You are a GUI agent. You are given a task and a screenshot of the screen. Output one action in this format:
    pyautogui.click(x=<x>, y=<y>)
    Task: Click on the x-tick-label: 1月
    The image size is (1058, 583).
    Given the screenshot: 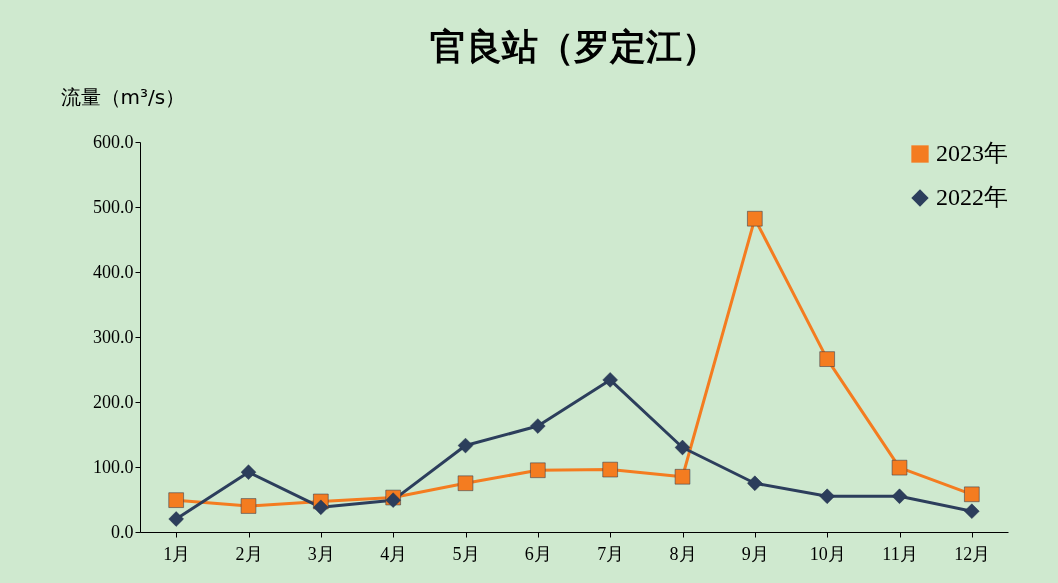 What is the action you would take?
    pyautogui.click(x=177, y=553)
    